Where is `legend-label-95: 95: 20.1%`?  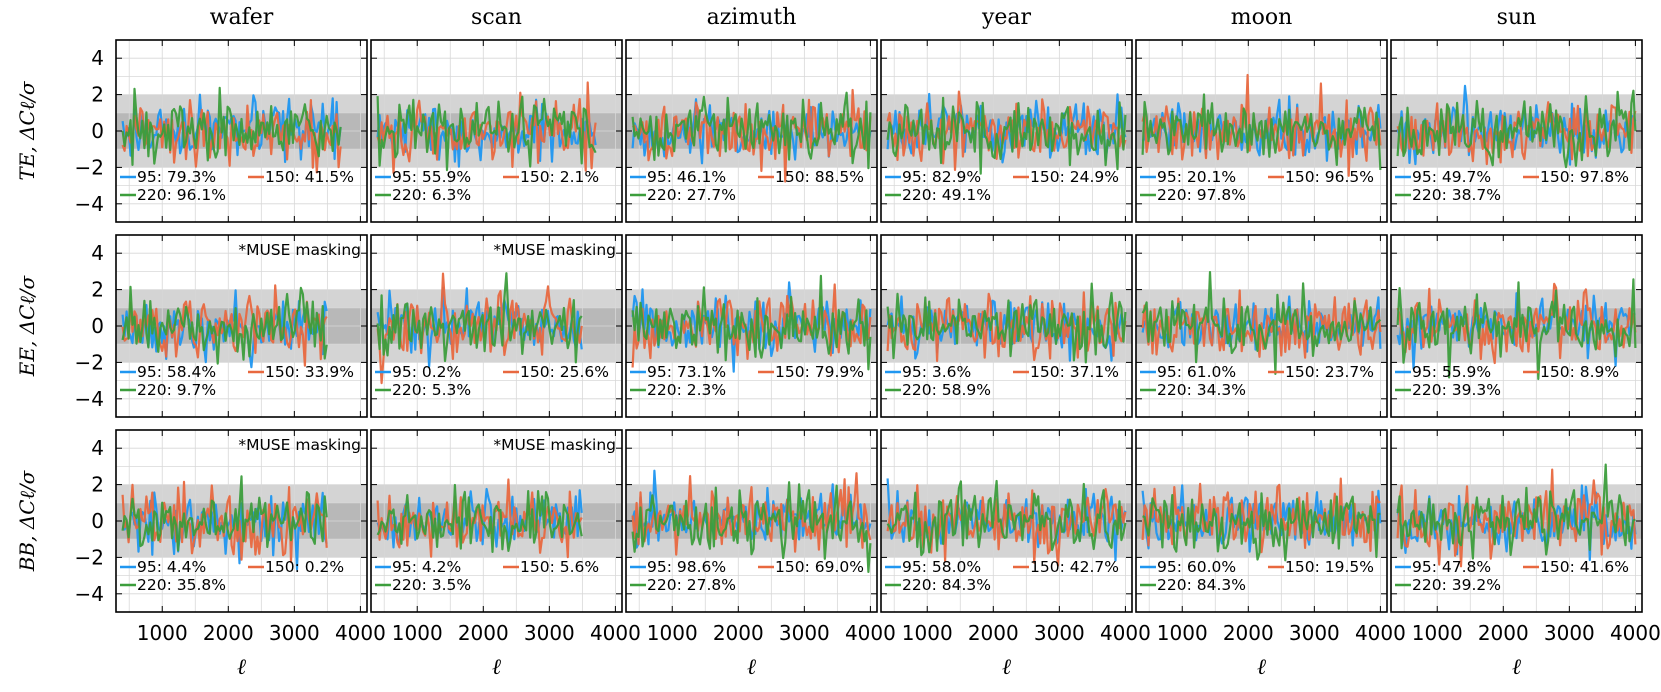
legend-label-95: 95: 20.1% is located at coordinates (1196, 177).